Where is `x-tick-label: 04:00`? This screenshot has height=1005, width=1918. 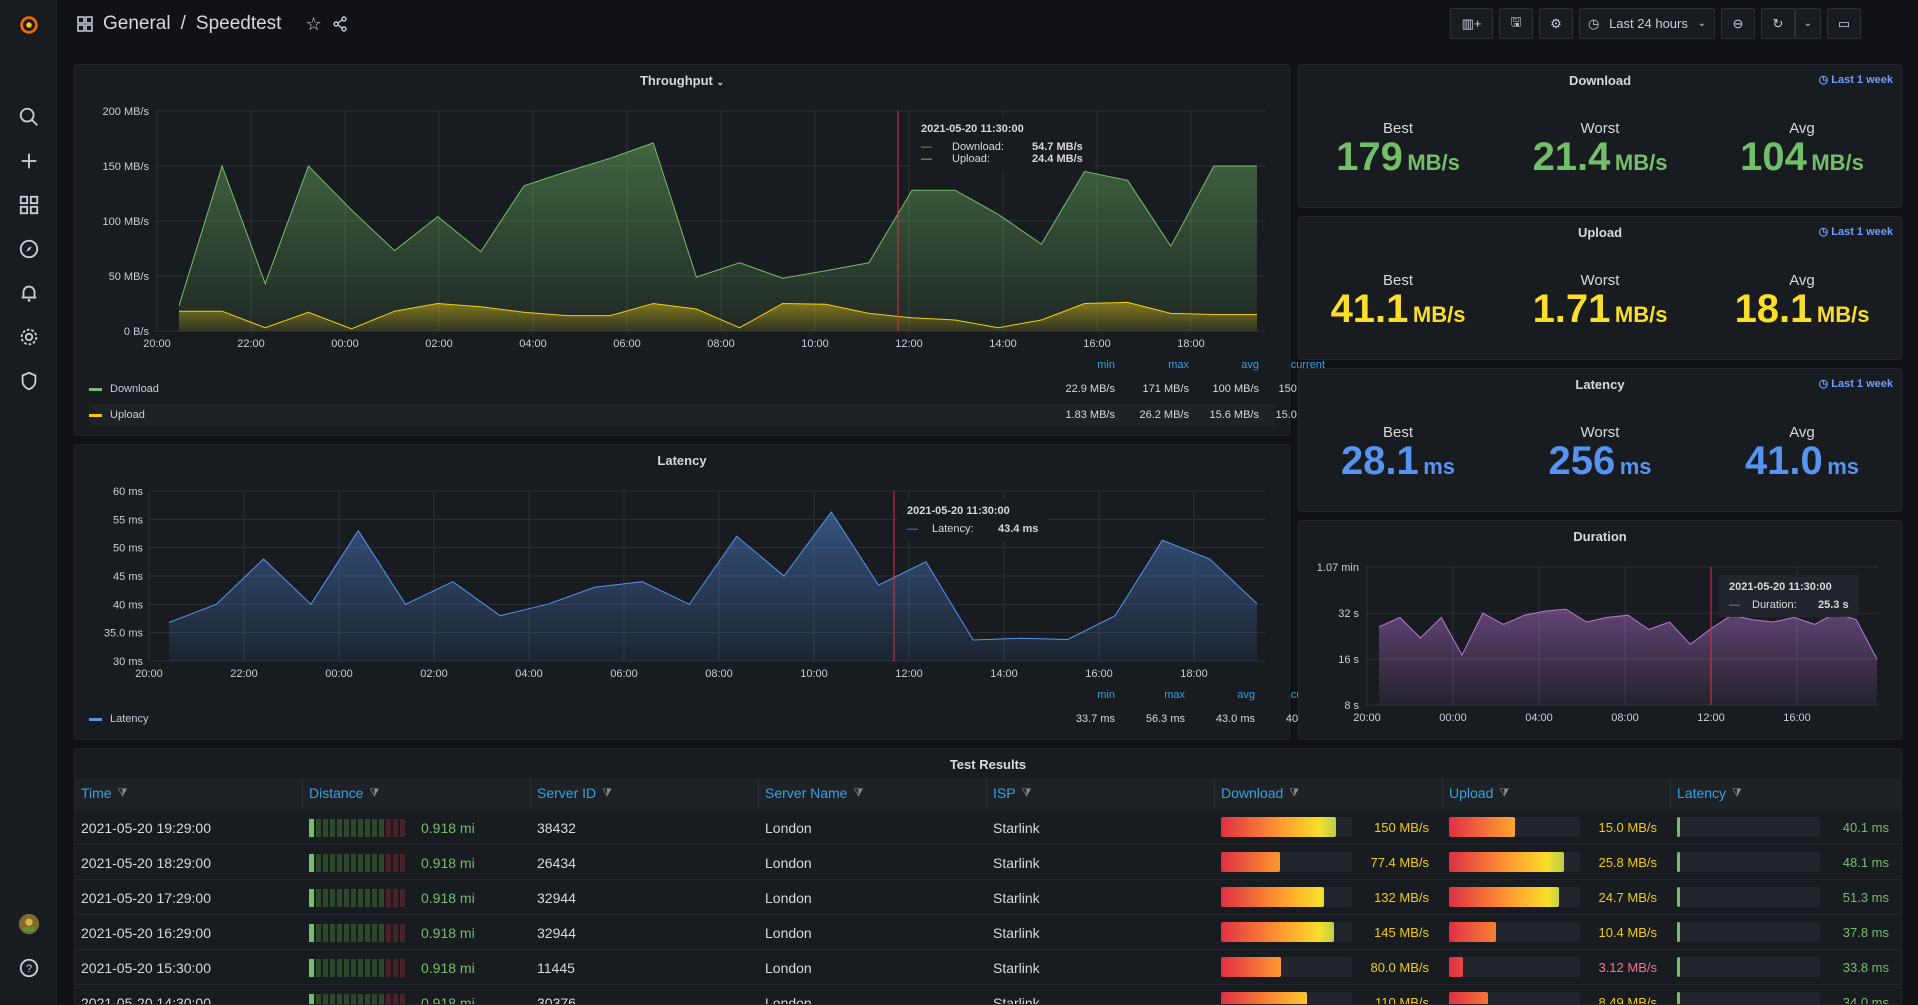 x-tick-label: 04:00 is located at coordinates (529, 674).